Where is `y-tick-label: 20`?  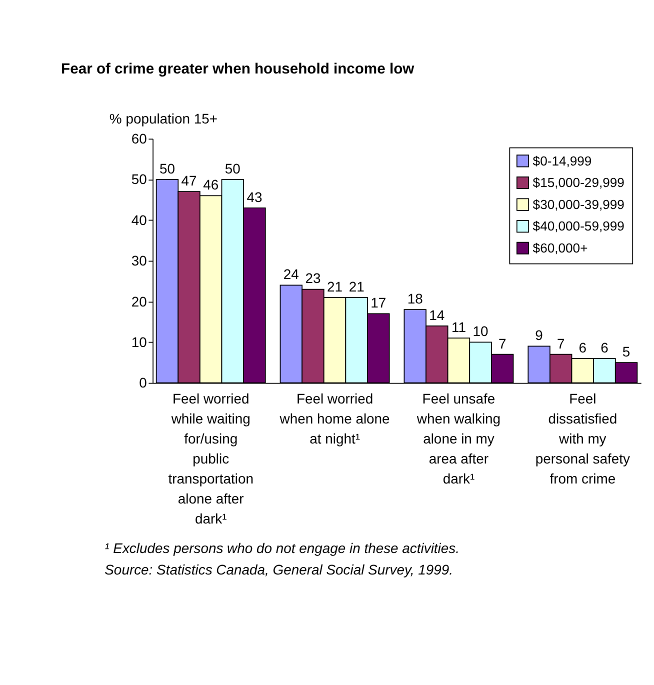
y-tick-label: 20 is located at coordinates (139, 301).